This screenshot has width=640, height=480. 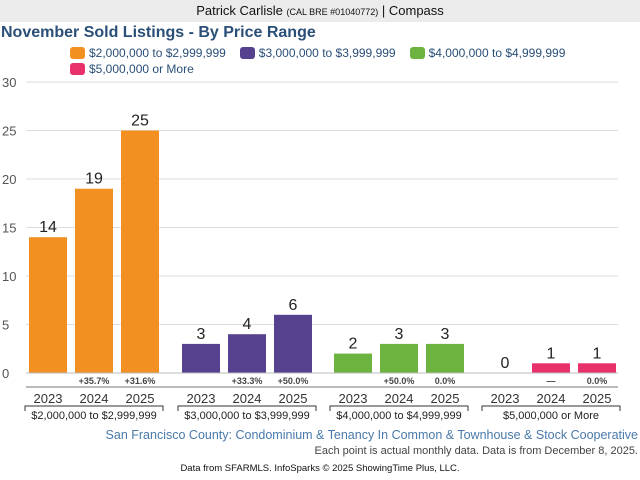 I want to click on group-label: $4,000,000 to $4,999,999, so click(x=398, y=416).